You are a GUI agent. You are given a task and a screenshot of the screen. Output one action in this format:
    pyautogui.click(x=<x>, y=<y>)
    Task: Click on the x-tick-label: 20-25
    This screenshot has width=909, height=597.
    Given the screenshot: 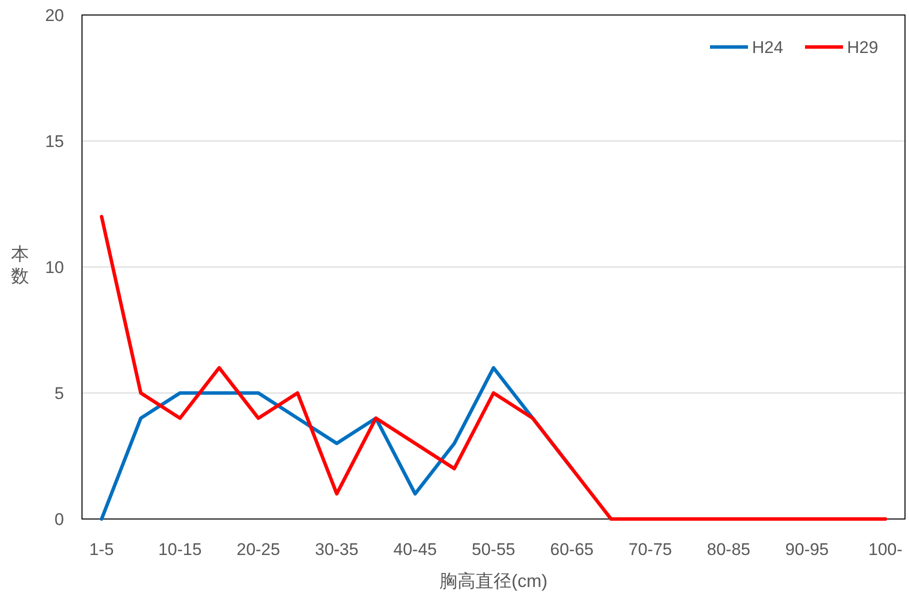 What is the action you would take?
    pyautogui.click(x=258, y=549)
    